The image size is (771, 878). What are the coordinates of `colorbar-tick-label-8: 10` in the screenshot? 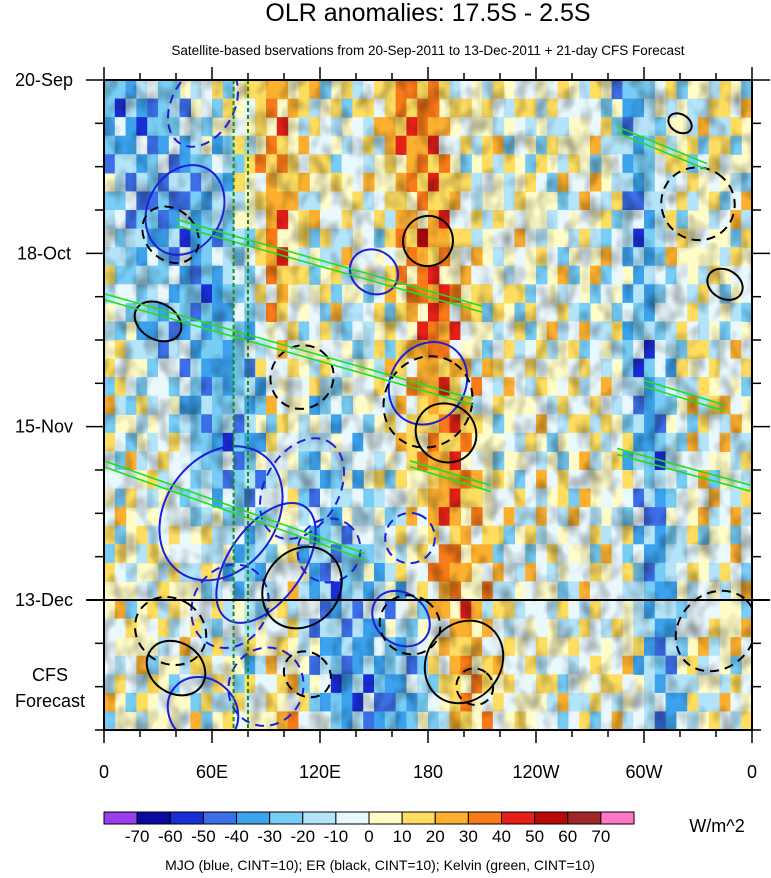 It's located at (402, 836).